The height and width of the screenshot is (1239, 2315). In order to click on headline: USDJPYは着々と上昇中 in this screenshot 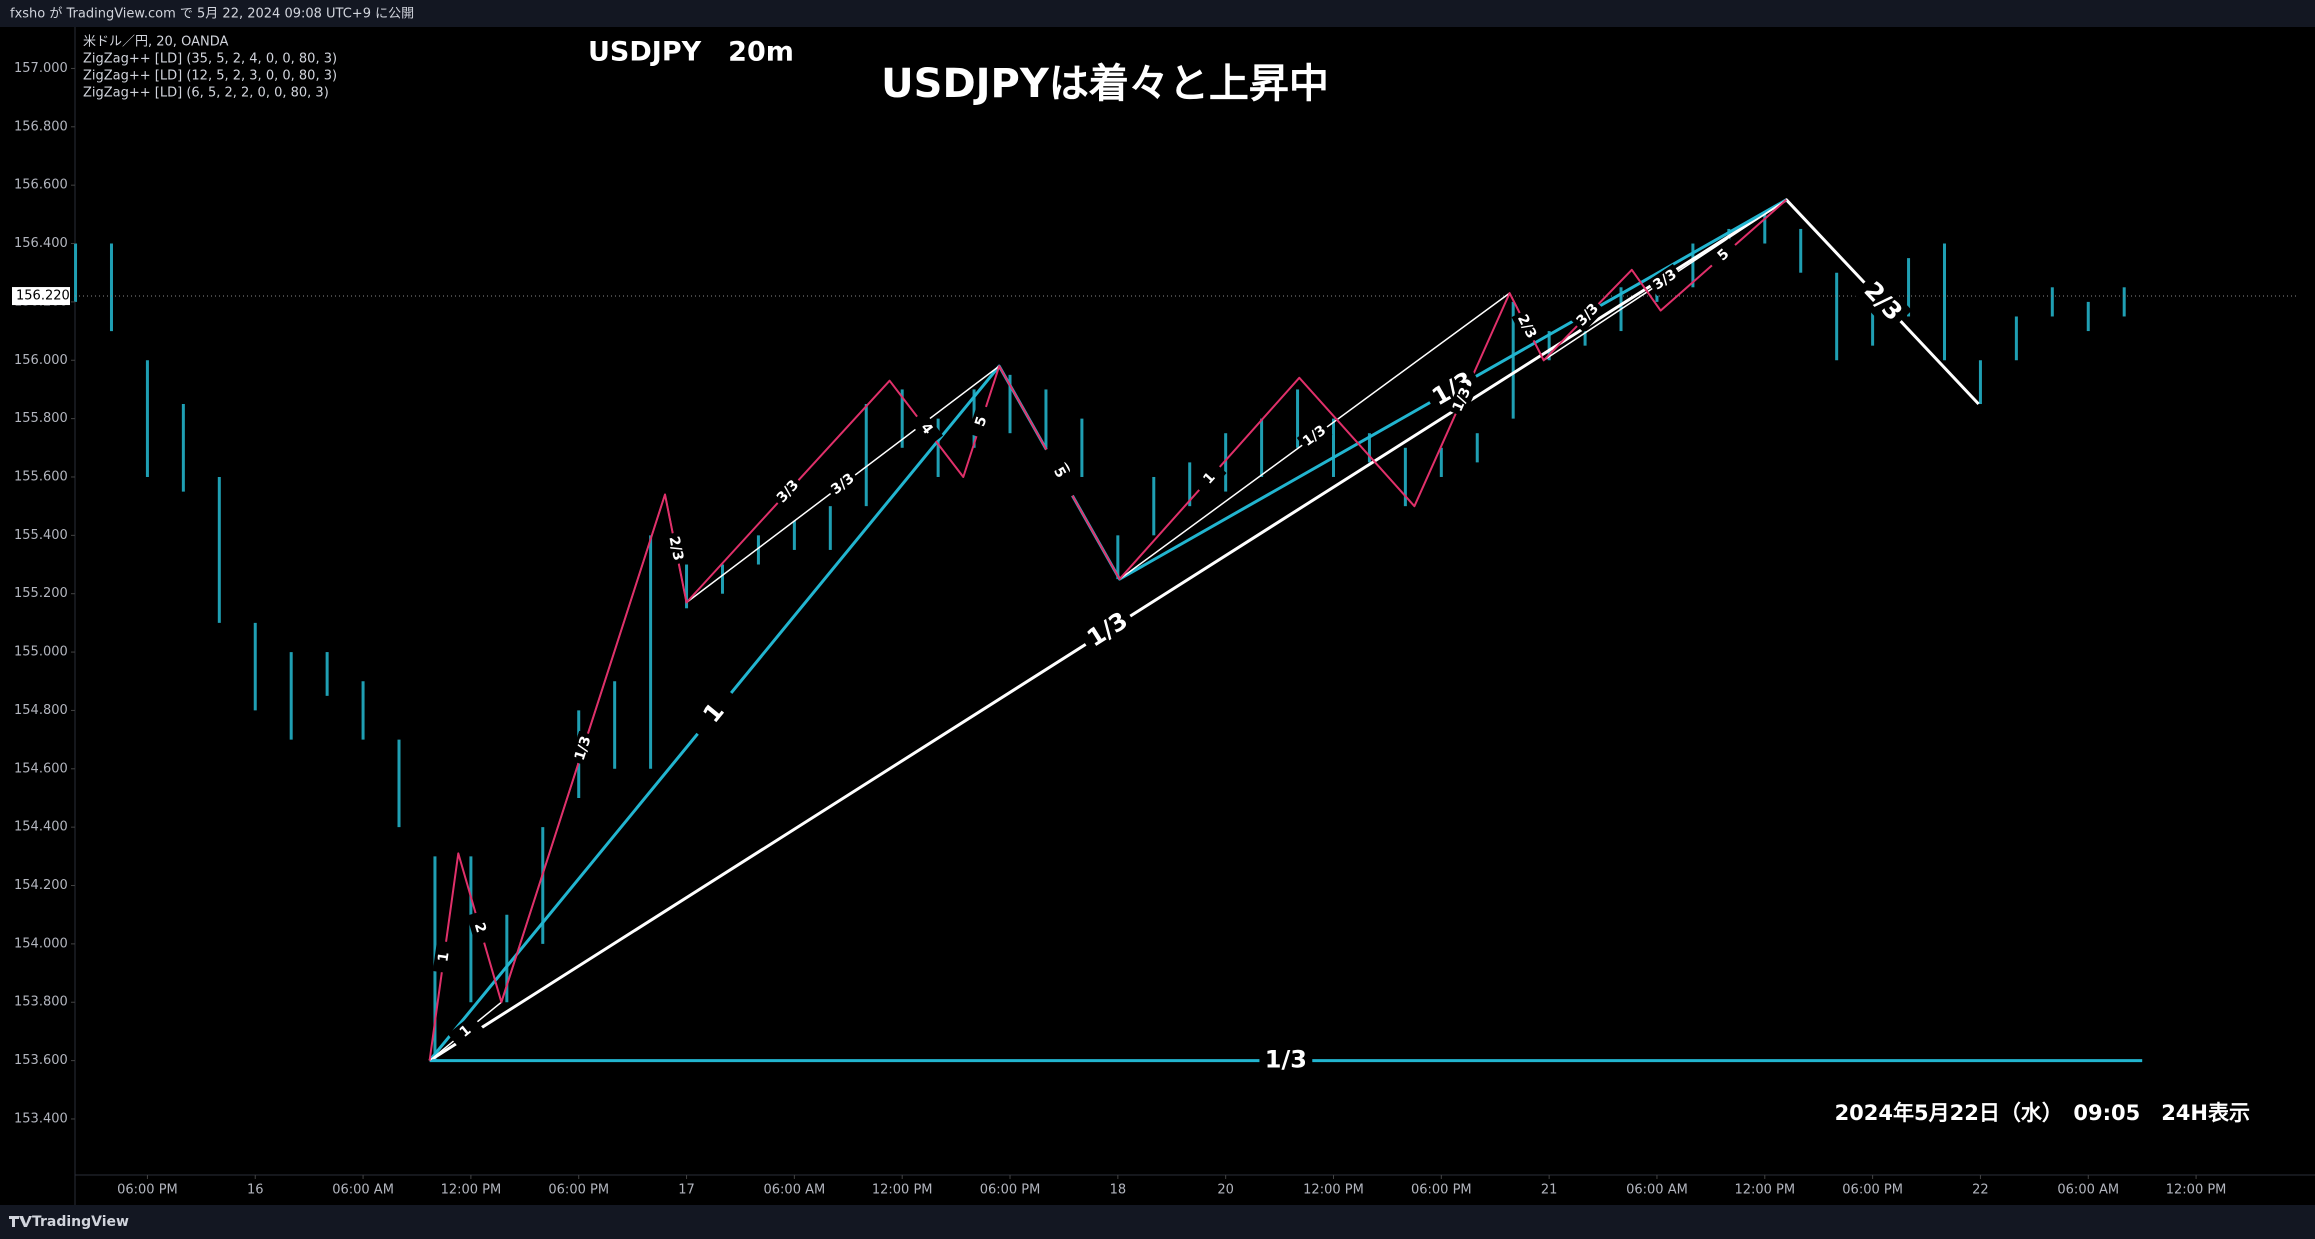, I will do `click(1105, 84)`.